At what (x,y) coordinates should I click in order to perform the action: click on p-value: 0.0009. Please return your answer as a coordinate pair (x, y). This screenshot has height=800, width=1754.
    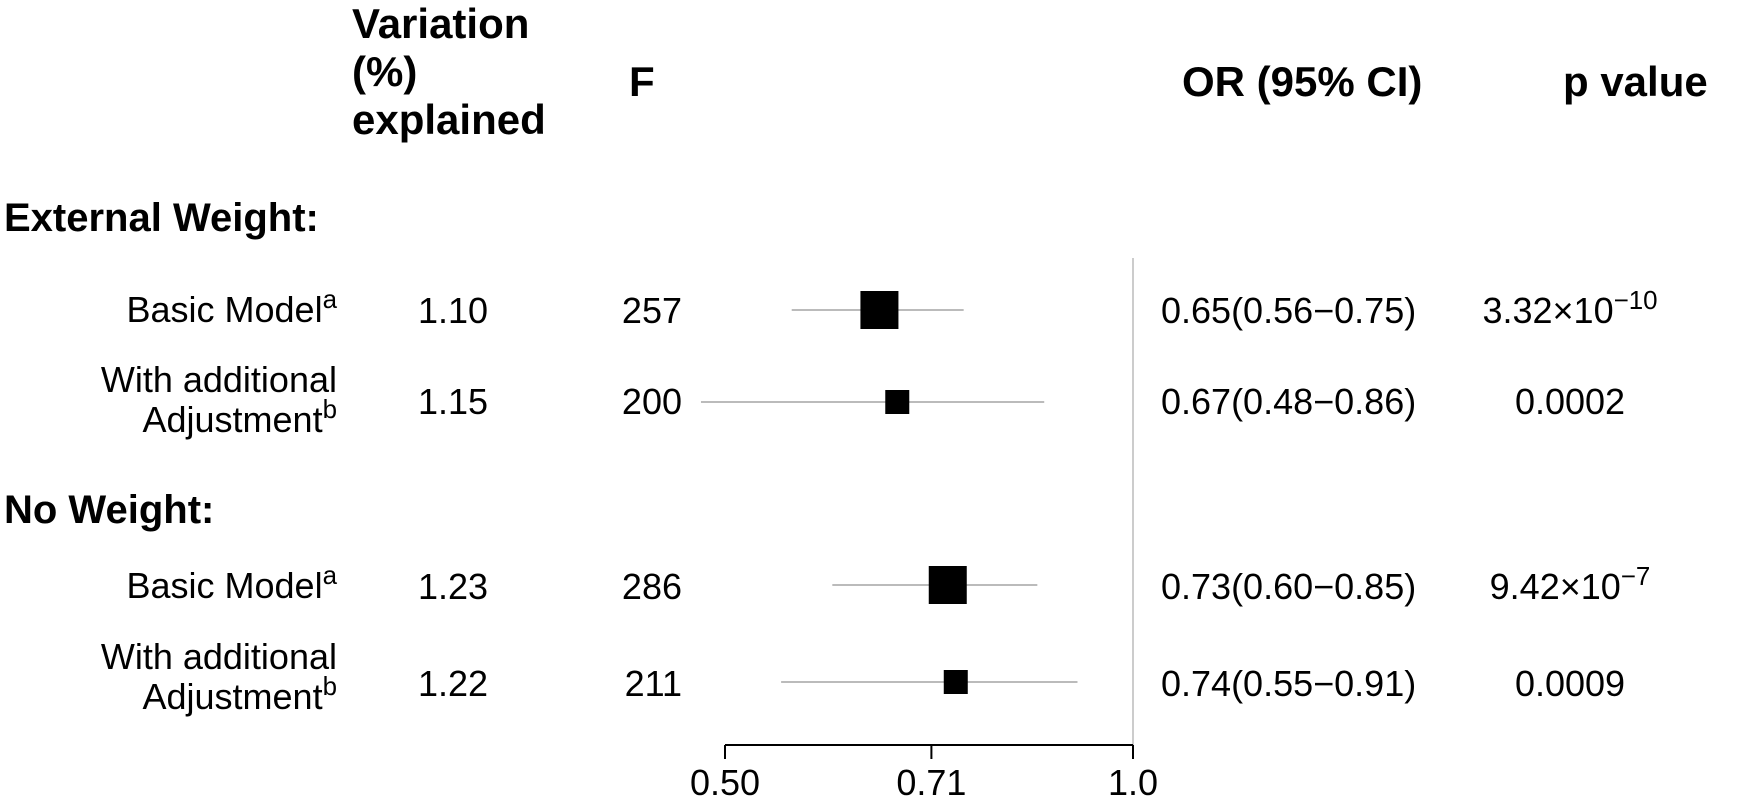
    Looking at the image, I should click on (1570, 684).